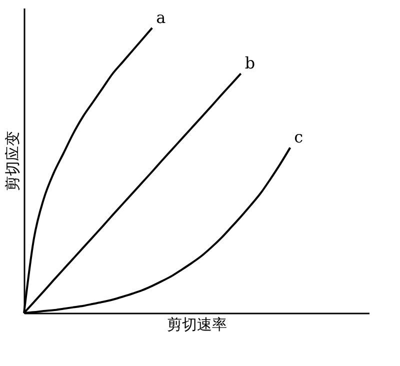 The width and height of the screenshot is (400, 366). Describe the element at coordinates (250, 63) in the screenshot. I see `series-label: b` at that location.